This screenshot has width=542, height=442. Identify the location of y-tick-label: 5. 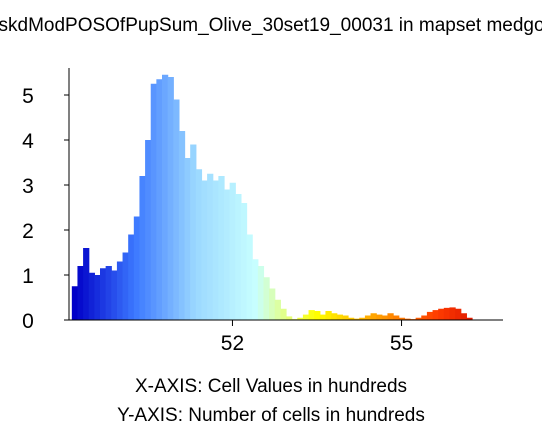
(28, 96).